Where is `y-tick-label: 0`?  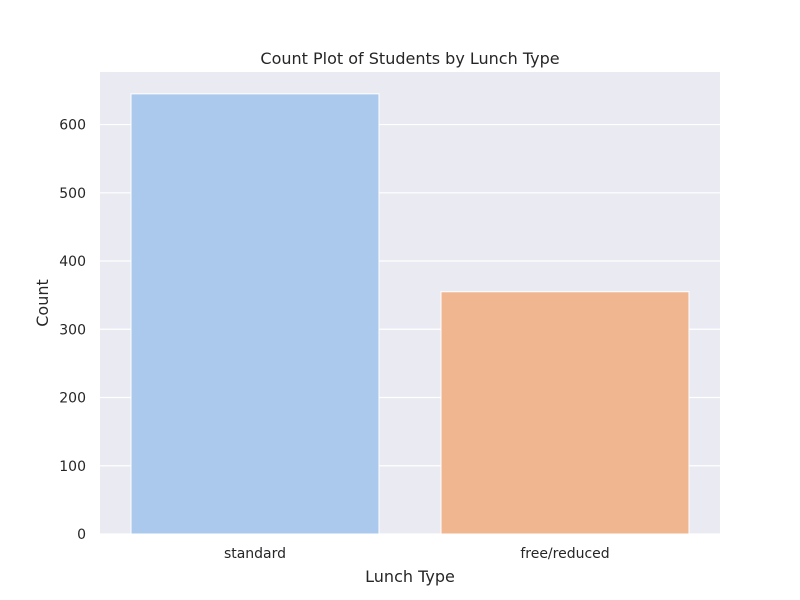
y-tick-label: 0 is located at coordinates (81, 535).